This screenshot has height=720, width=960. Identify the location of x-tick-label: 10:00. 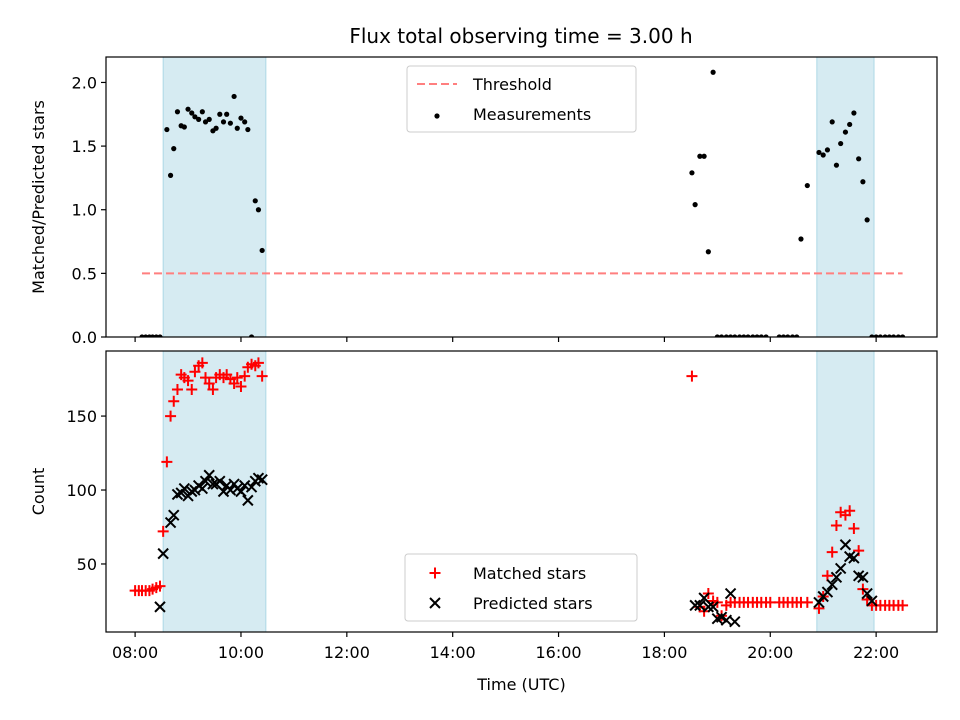
(241, 652).